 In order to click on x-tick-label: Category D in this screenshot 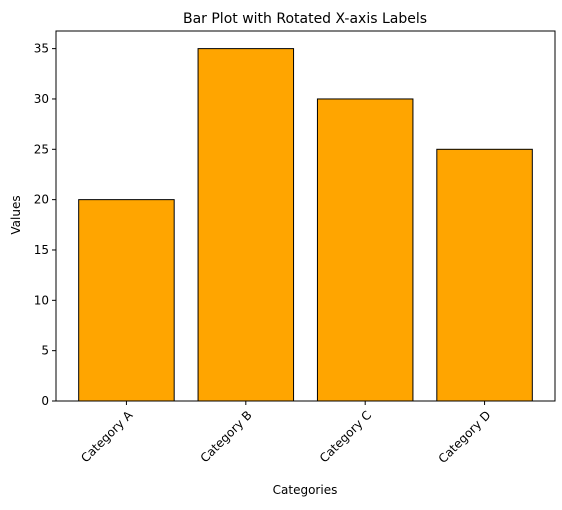, I will do `click(465, 437)`.